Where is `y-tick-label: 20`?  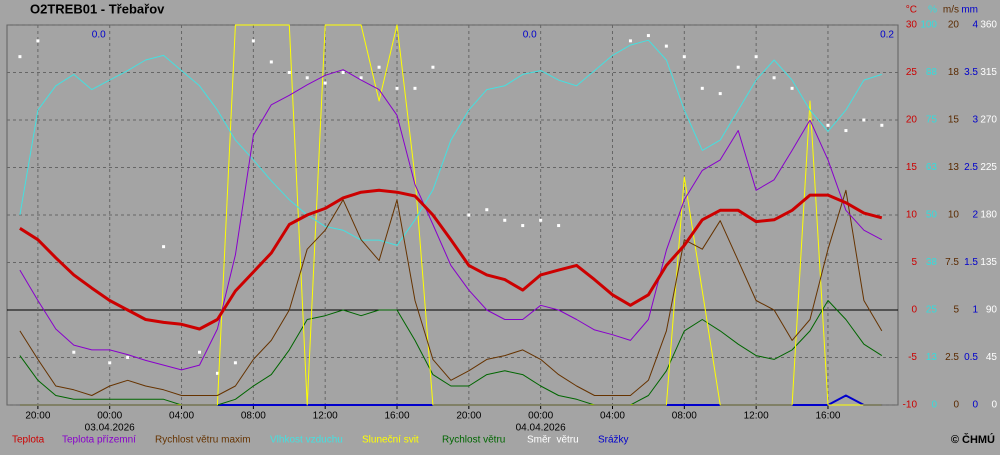
y-tick-label: 20 is located at coordinates (954, 25).